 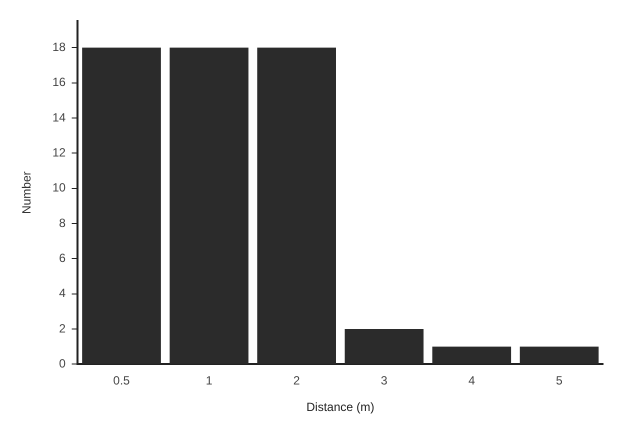 I want to click on y-axis-title: Number, so click(x=27, y=192).